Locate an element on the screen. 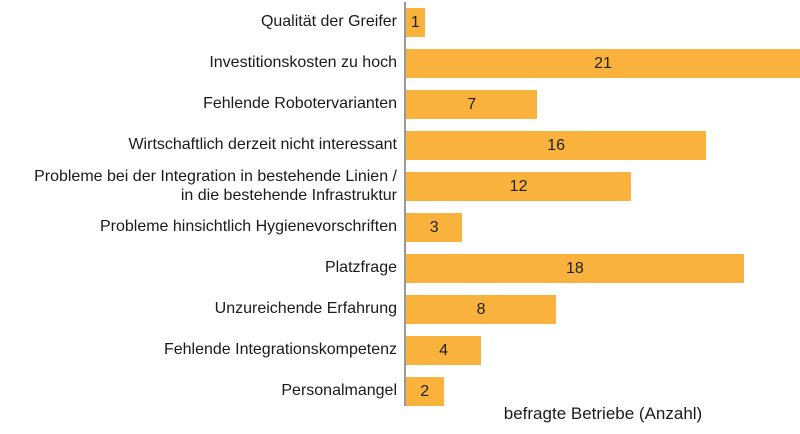 This screenshot has width=800, height=434. bar: 21 is located at coordinates (603, 63).